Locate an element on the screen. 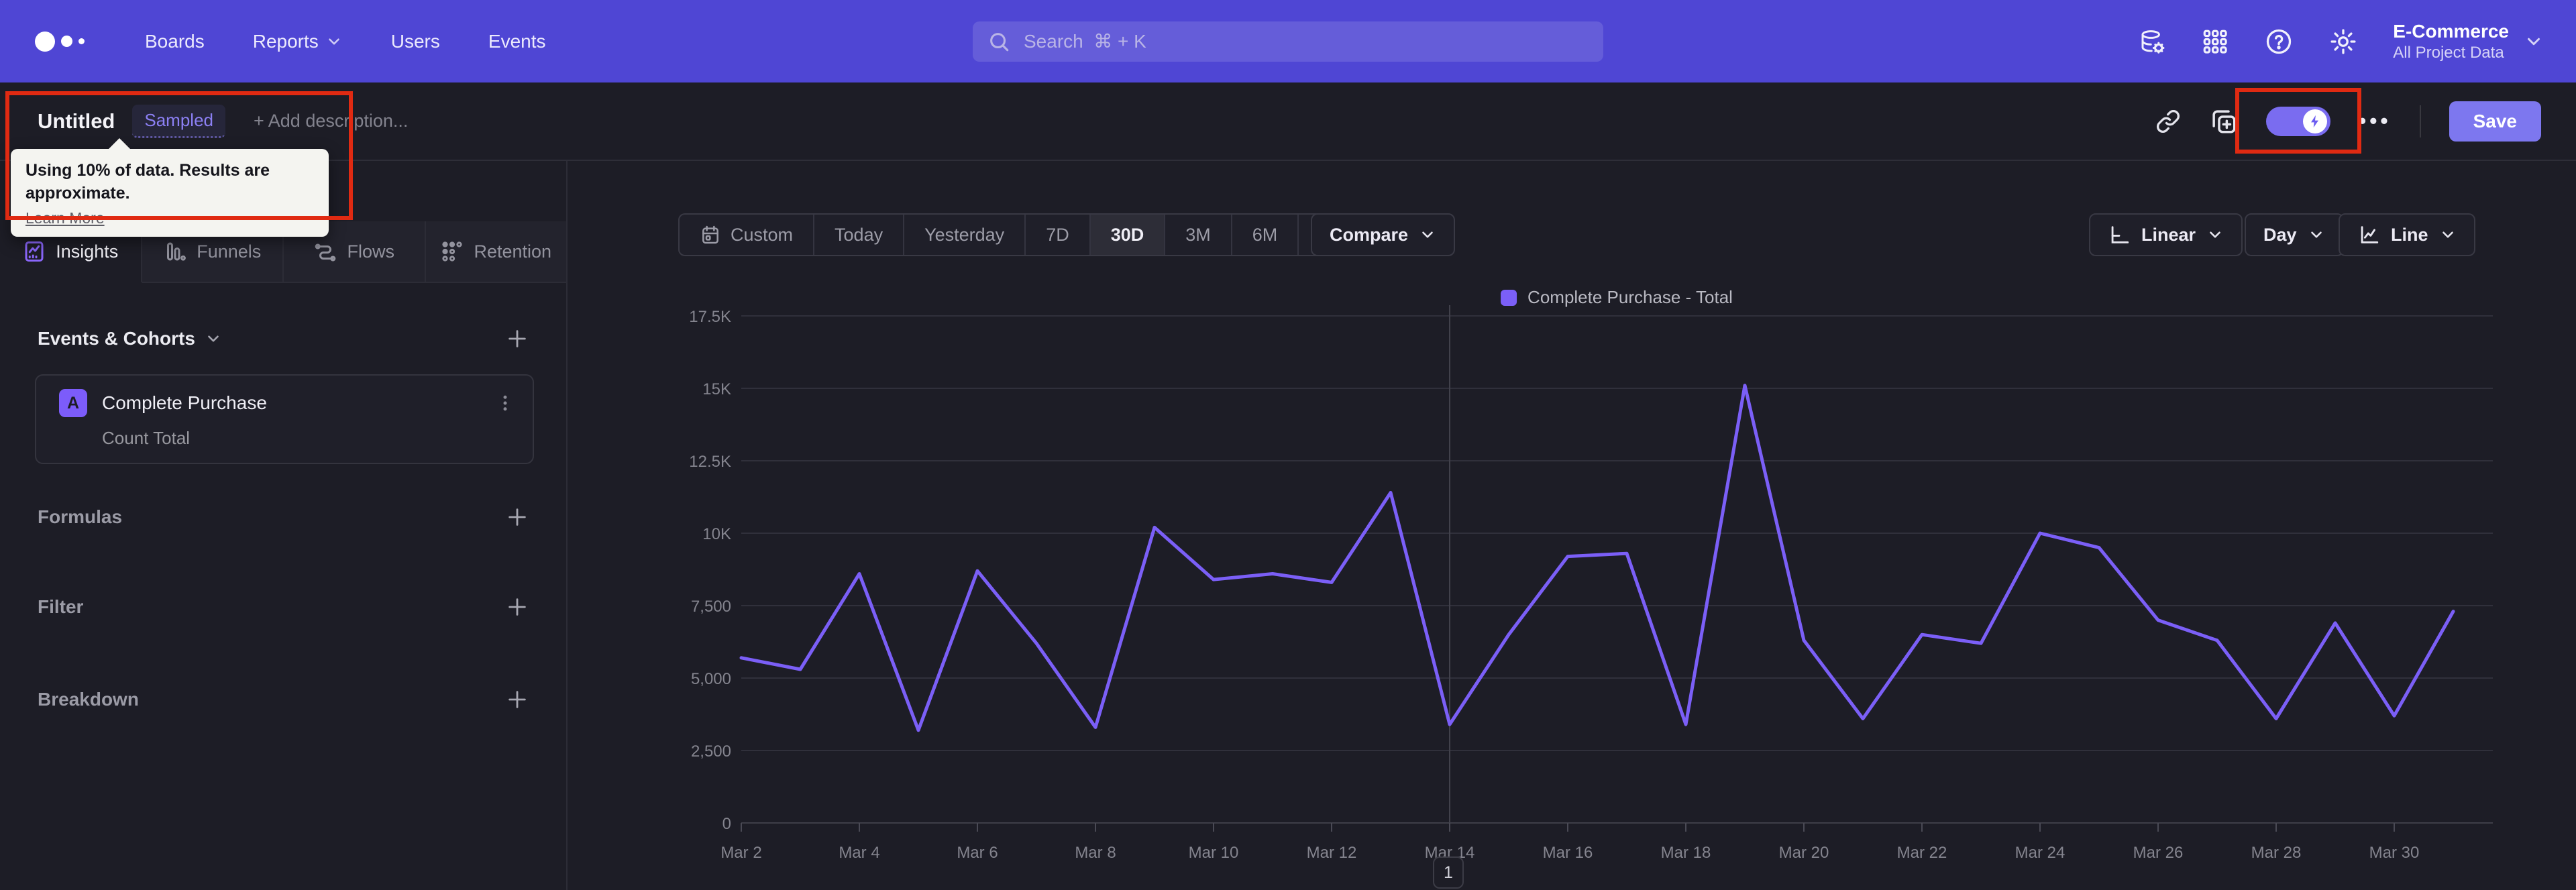 This screenshot has height=890, width=2576. tab-label: Retention is located at coordinates (513, 251).